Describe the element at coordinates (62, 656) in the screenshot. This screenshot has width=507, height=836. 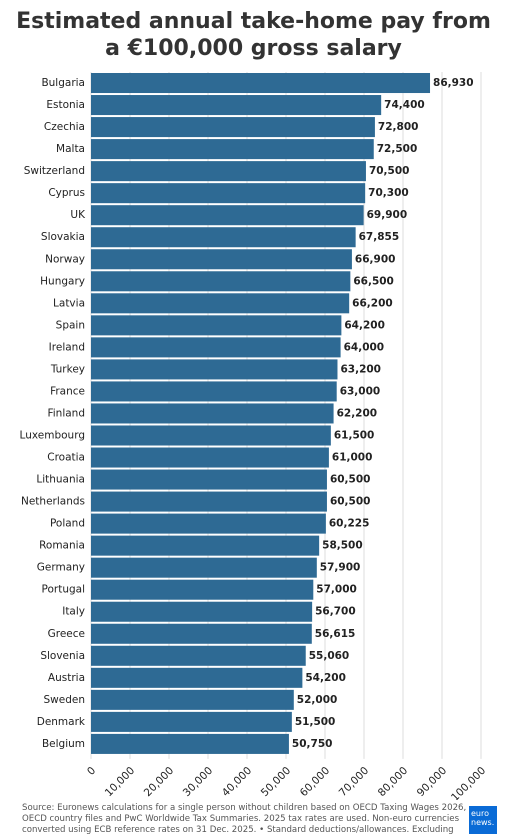
I see `y-tick-label: Slovenia` at that location.